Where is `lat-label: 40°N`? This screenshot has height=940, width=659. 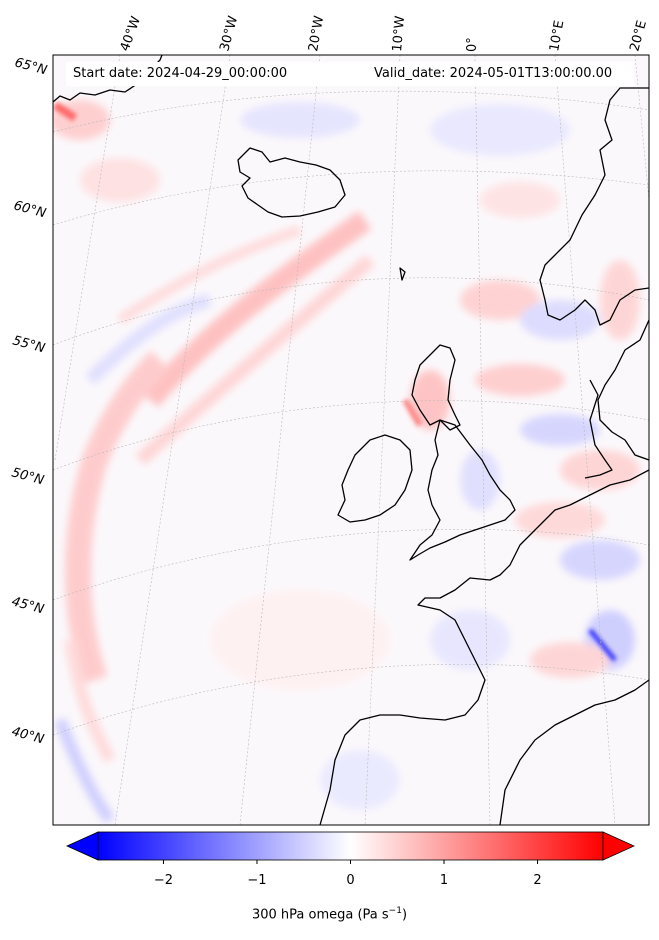 lat-label: 40°N is located at coordinates (28, 735).